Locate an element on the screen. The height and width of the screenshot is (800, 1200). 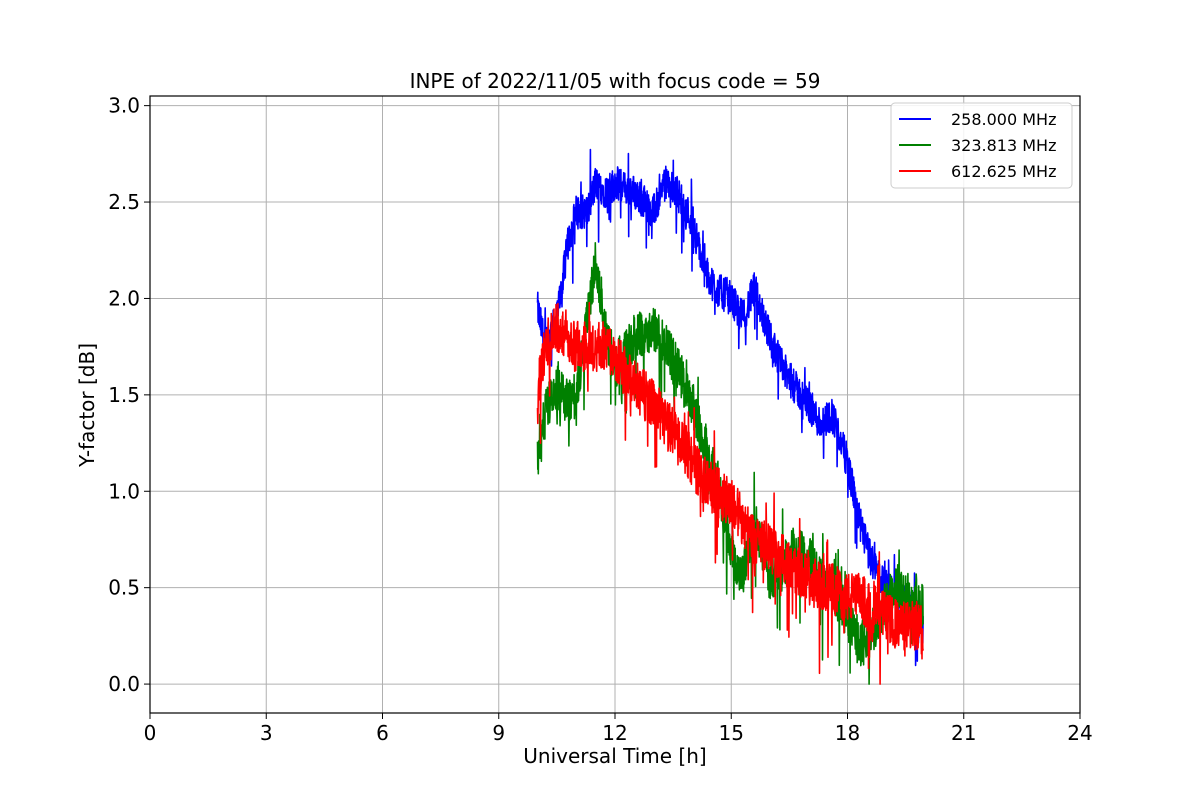
x-tick-label: 6 is located at coordinates (382, 733).